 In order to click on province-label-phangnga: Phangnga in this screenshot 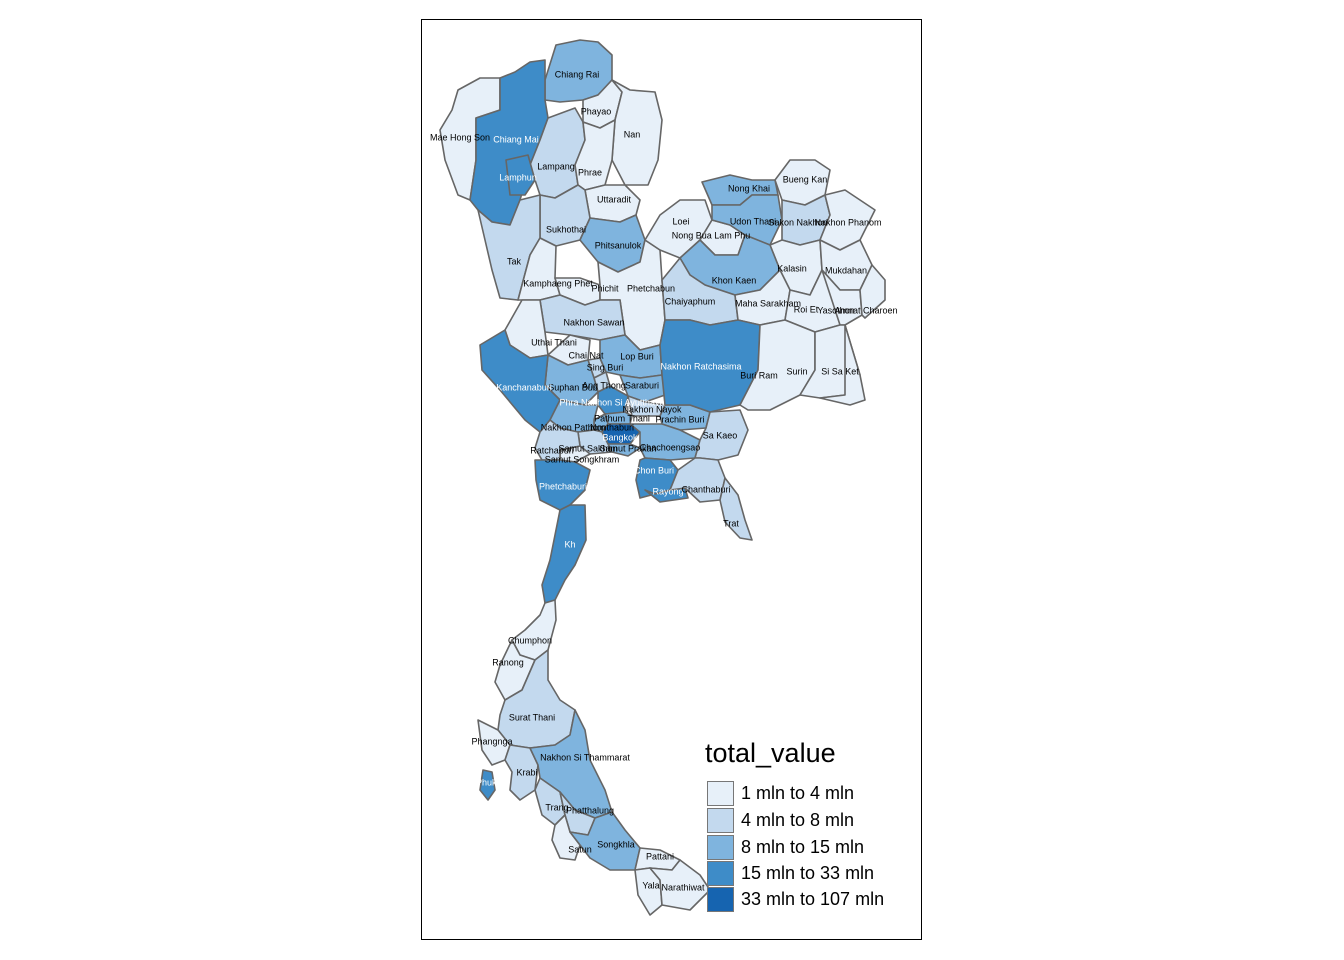, I will do `click(491, 741)`.